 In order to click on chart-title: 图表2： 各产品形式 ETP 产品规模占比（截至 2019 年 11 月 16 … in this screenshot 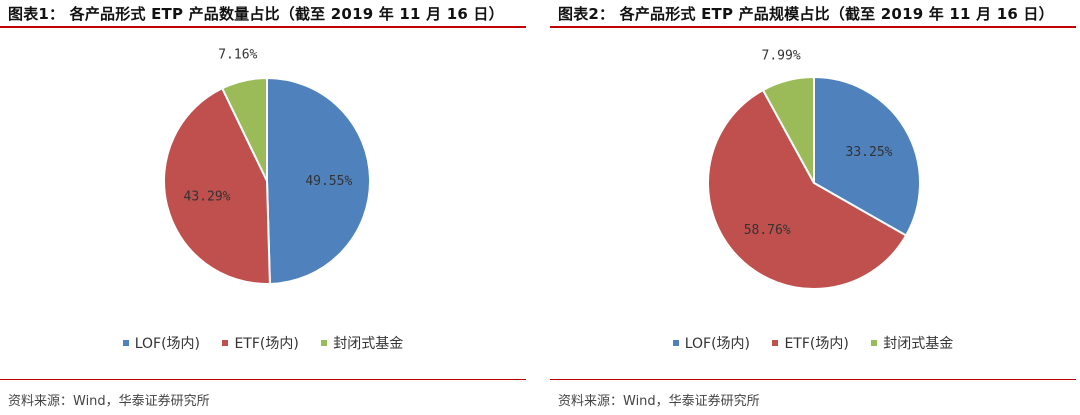, I will do `click(806, 14)`.